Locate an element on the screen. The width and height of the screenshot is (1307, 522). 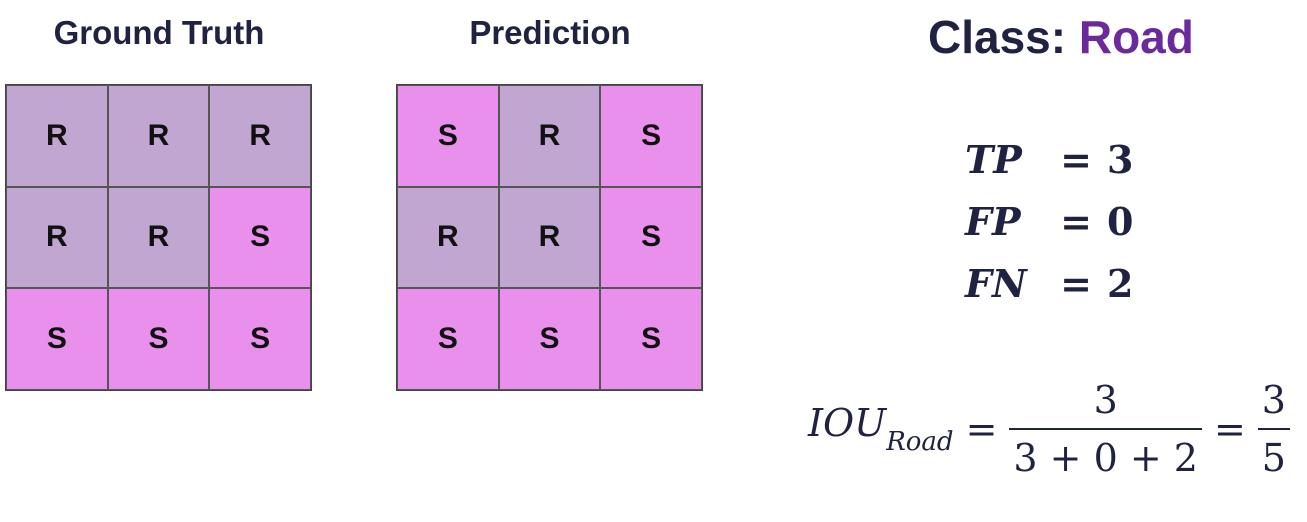
metric-value: 2 is located at coordinates (1120, 283).